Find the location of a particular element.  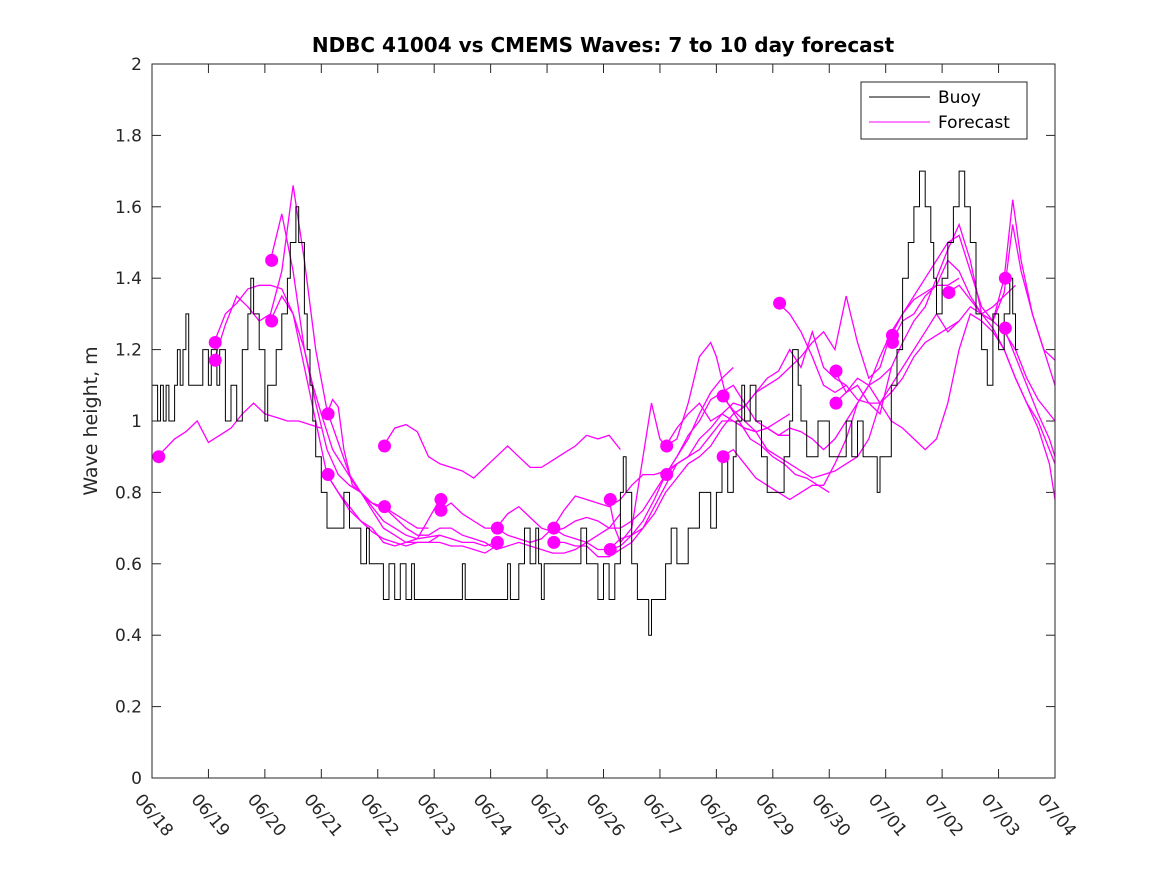

legend-box is located at coordinates (944, 110).